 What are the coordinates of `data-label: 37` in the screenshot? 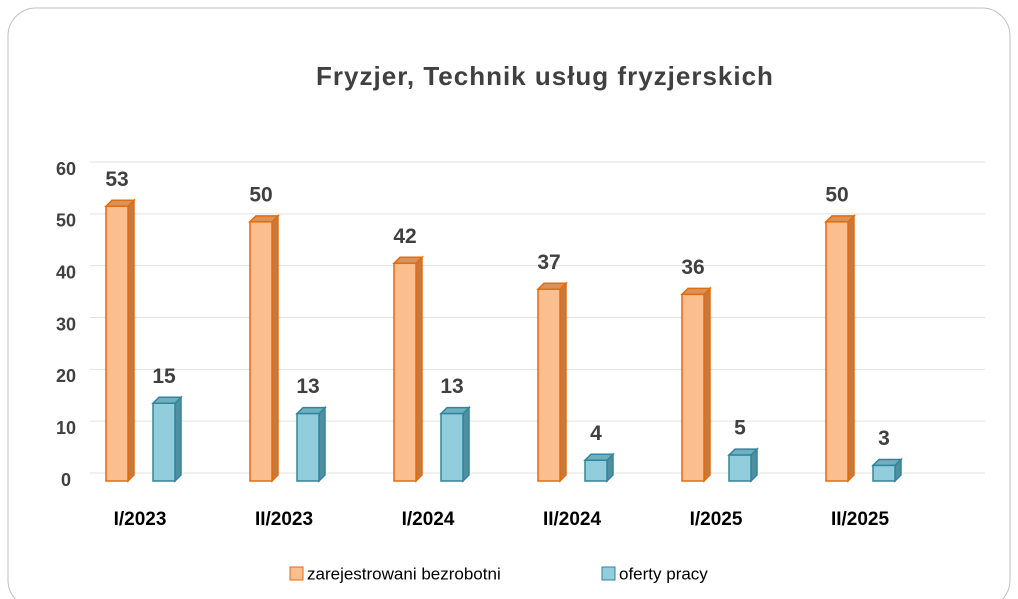 It's located at (548, 262).